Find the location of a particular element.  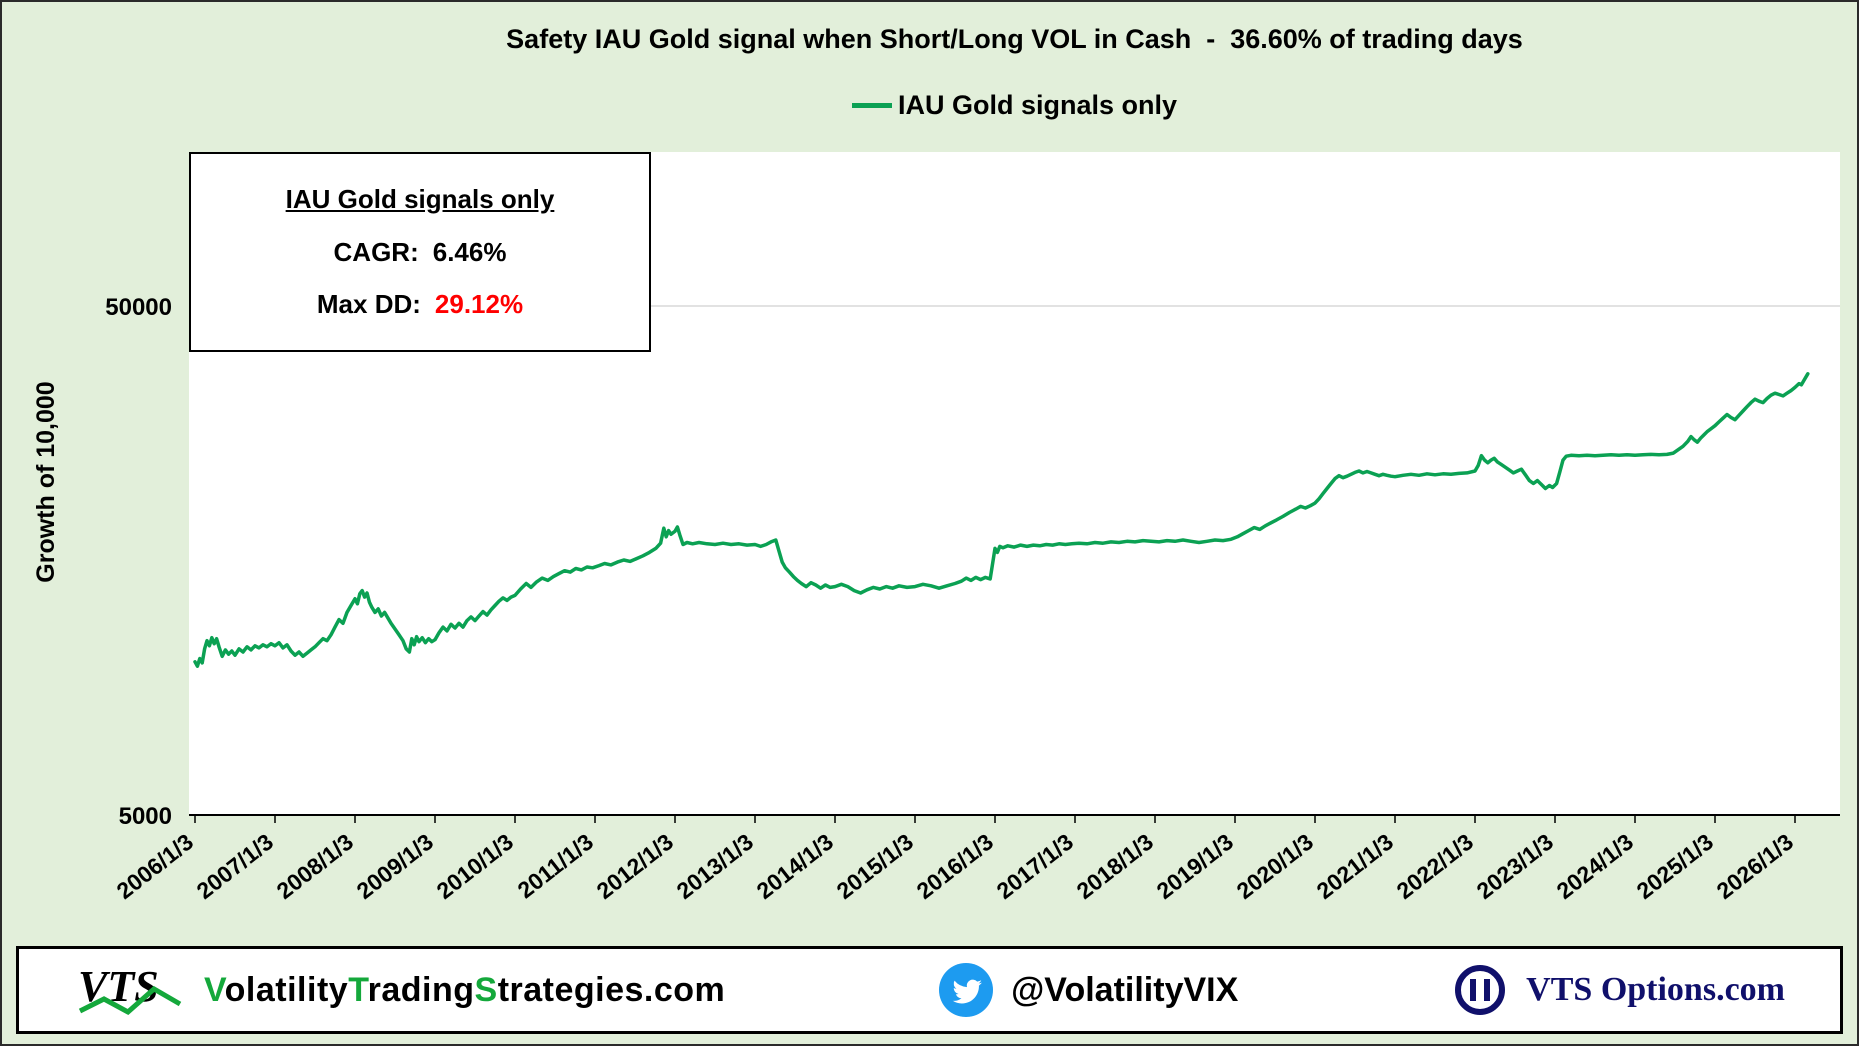

maxdd-value: 29.12% is located at coordinates (479, 304).